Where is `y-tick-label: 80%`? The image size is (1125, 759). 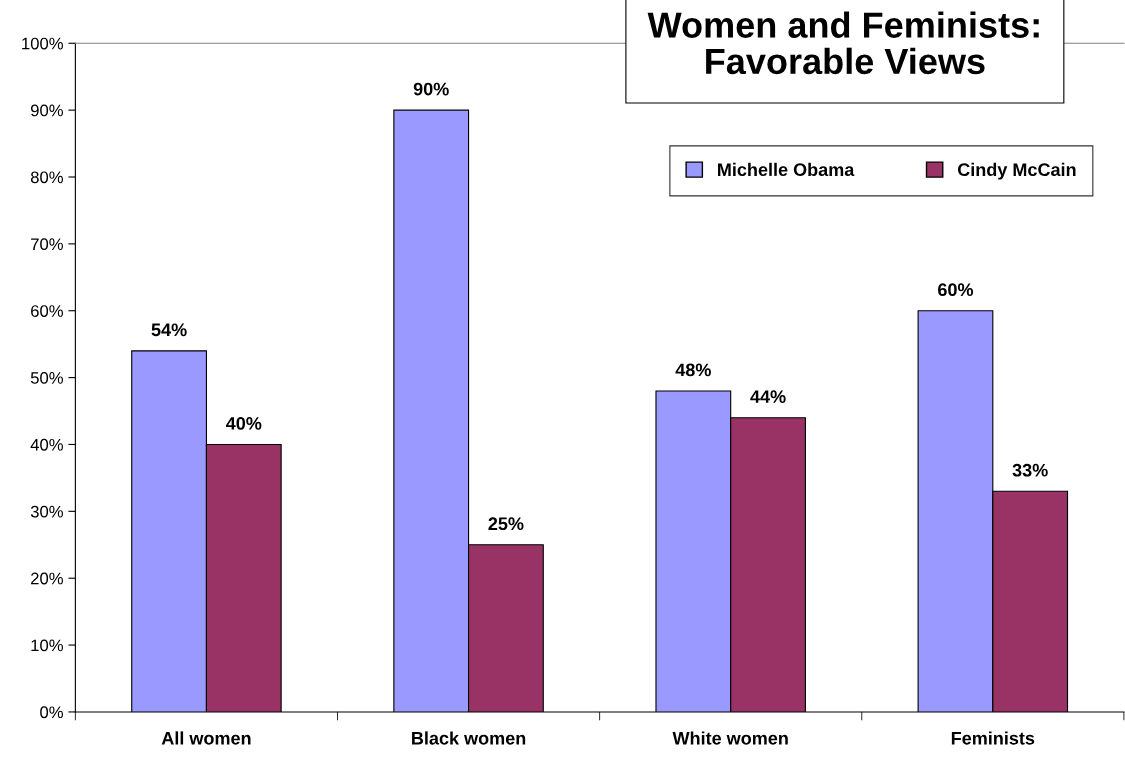 y-tick-label: 80% is located at coordinates (46, 177).